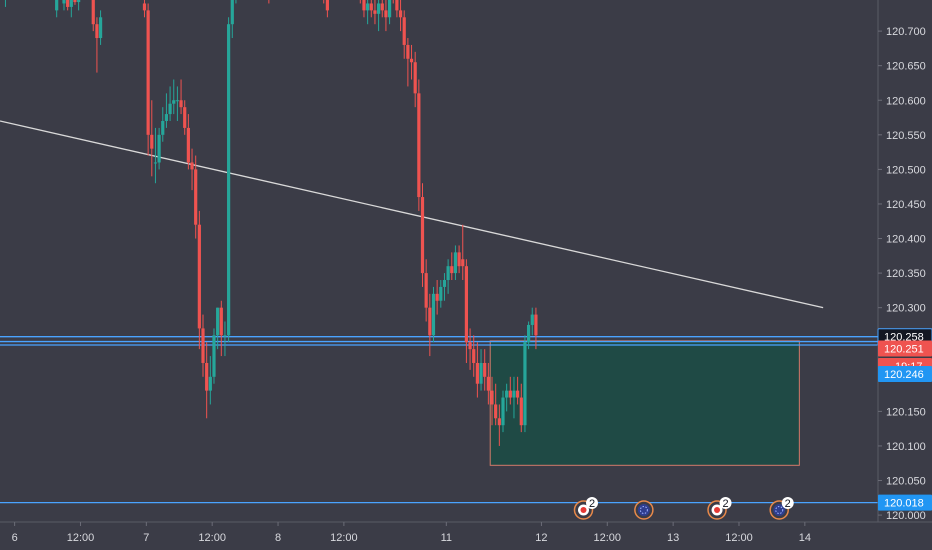 Image resolution: width=932 pixels, height=550 pixels. I want to click on time-axis: 6 12:00 7 12:00 8 12:00 11 12 12:00 13 12:00 14, so click(411, 533).